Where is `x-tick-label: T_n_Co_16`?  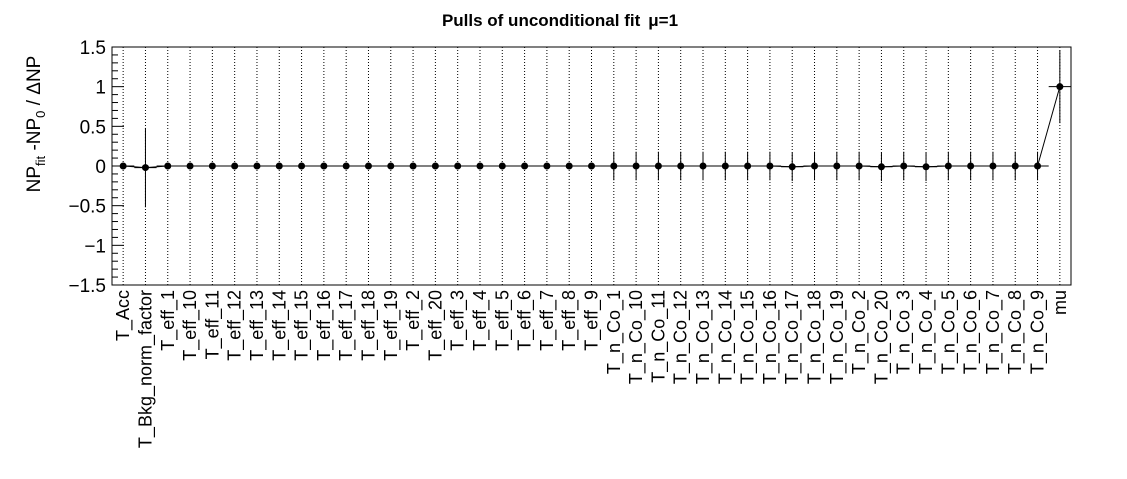 x-tick-label: T_n_Co_16 is located at coordinates (770, 337).